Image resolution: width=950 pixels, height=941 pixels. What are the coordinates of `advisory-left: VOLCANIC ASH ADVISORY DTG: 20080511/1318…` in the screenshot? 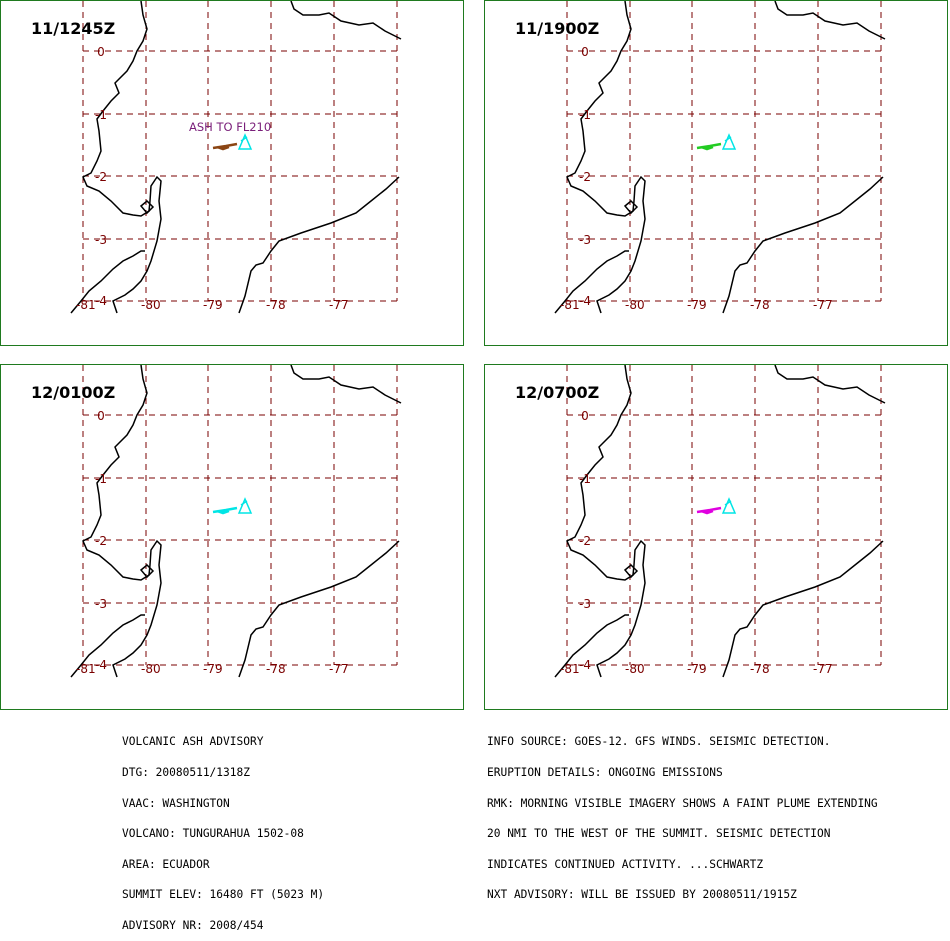 It's located at (223, 829).